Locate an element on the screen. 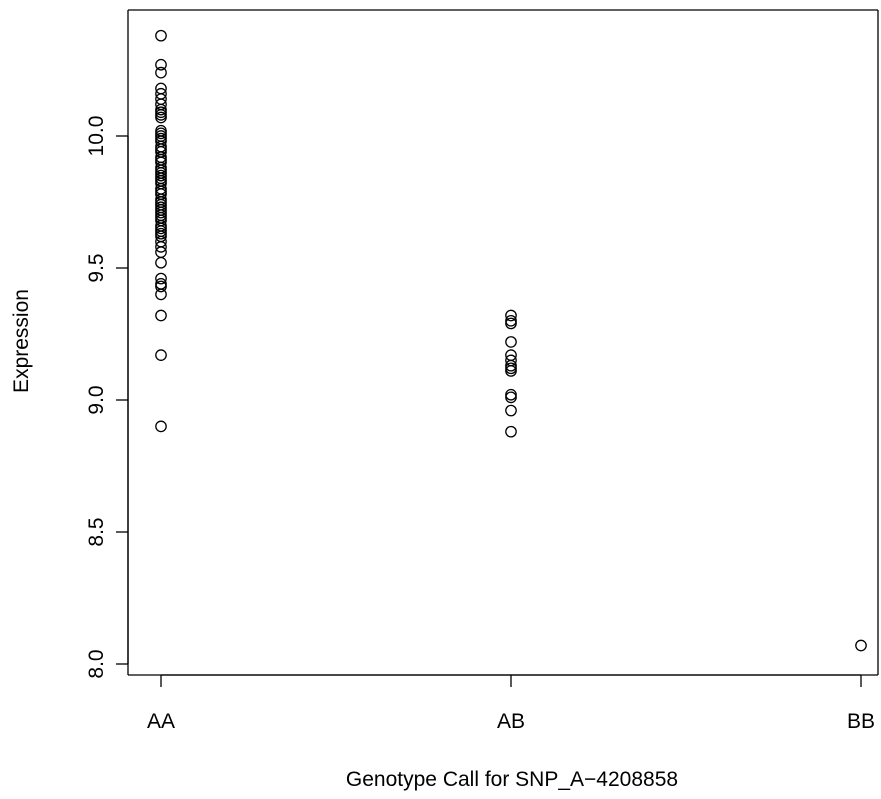 The width and height of the screenshot is (881, 799). x-tick-label: AB is located at coordinates (511, 721).